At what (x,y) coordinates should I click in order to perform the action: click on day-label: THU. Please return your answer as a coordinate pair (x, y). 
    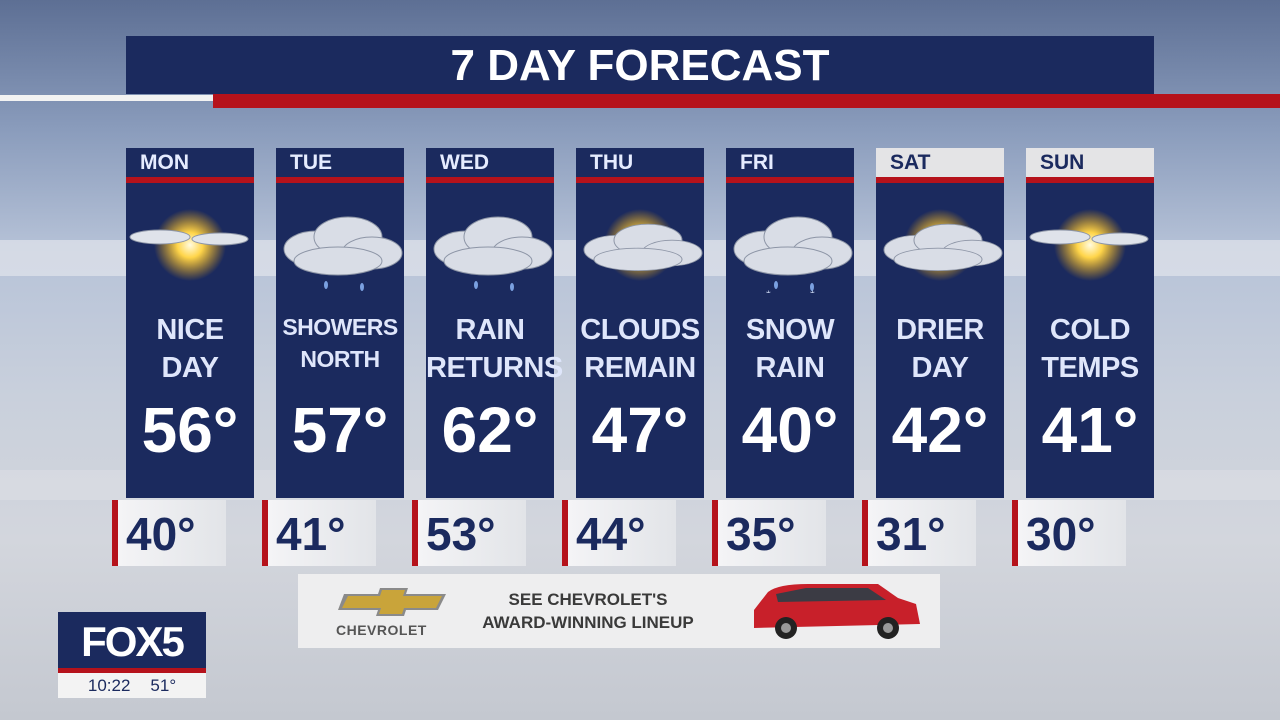
    Looking at the image, I should click on (640, 165).